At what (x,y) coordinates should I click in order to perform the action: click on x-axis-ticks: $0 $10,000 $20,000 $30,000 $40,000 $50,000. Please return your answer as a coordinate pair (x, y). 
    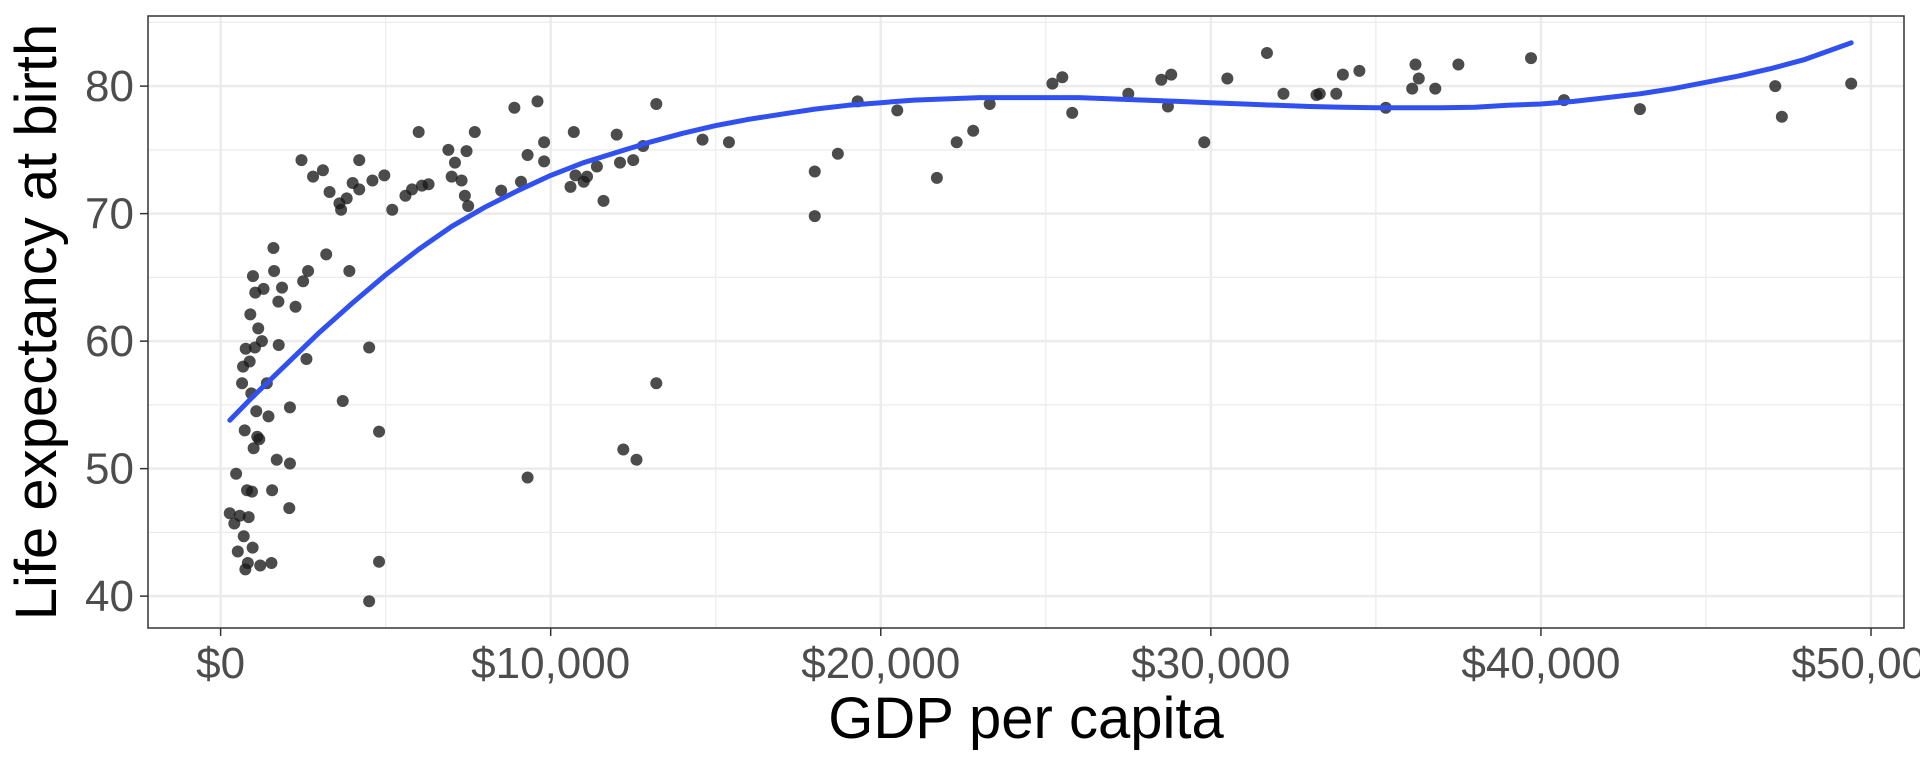
    Looking at the image, I should click on (1058, 658).